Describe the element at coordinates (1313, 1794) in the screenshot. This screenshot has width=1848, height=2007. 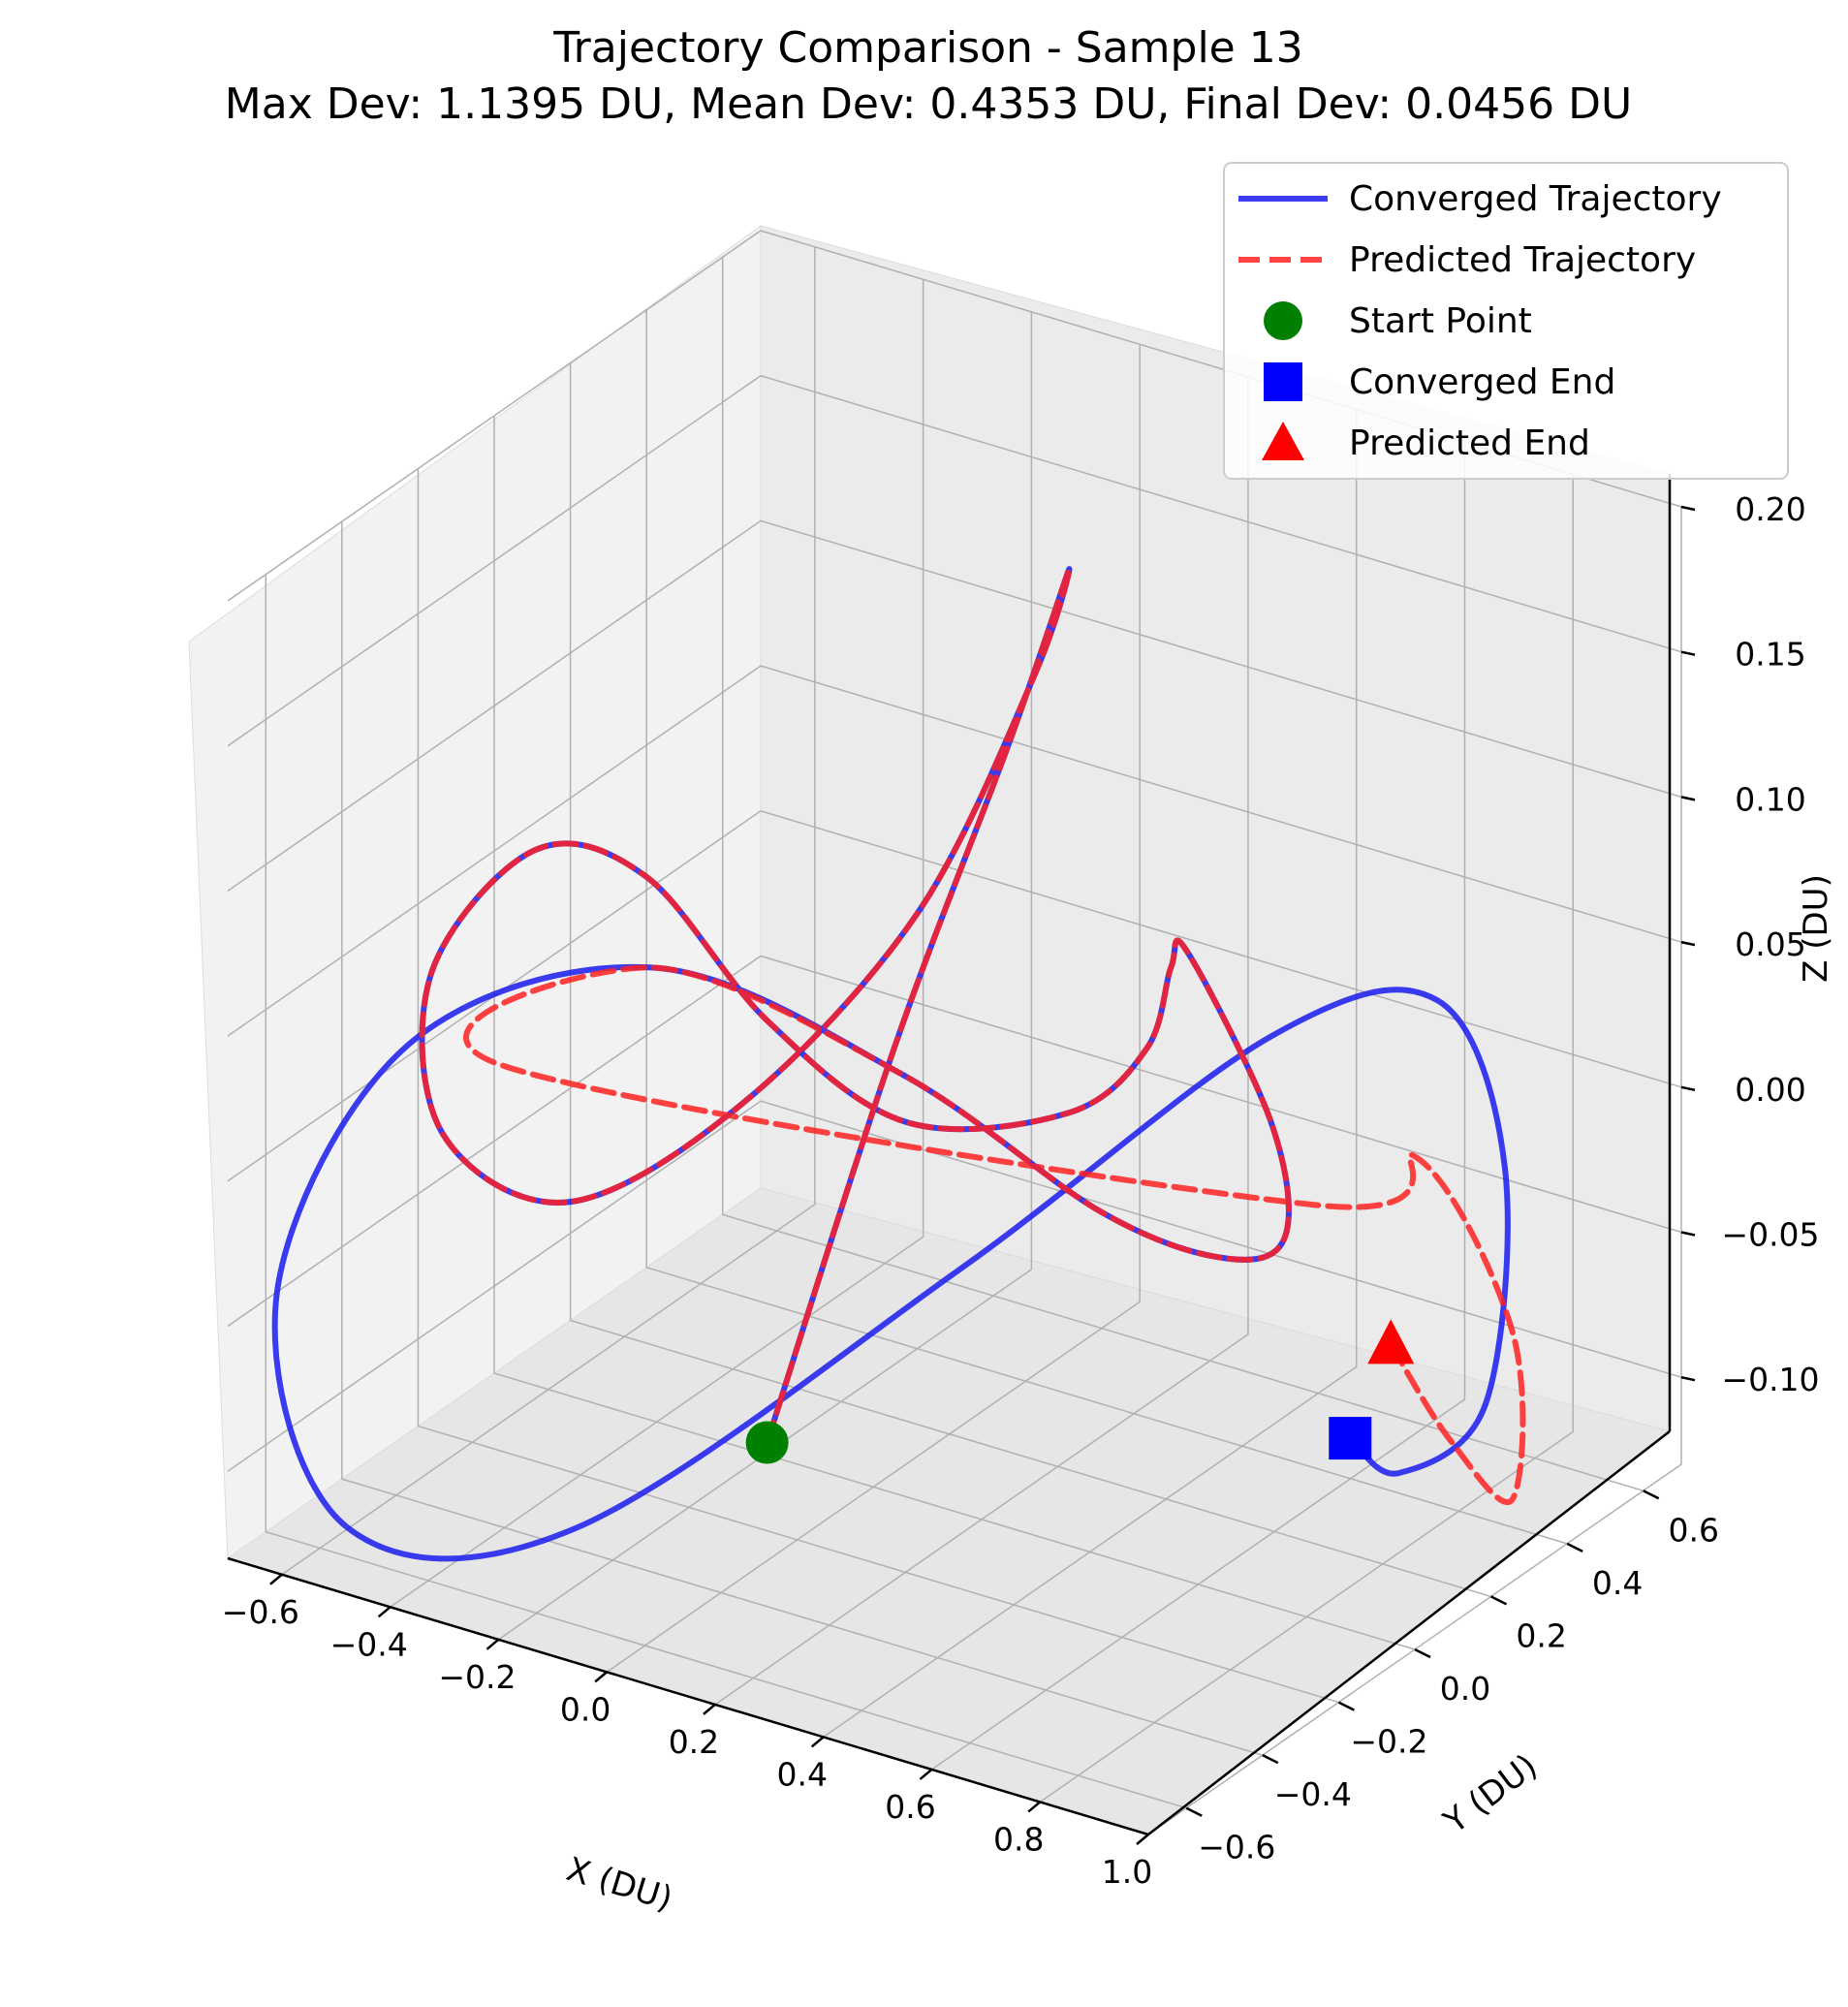
I see `y-tick-label: −0.4` at that location.